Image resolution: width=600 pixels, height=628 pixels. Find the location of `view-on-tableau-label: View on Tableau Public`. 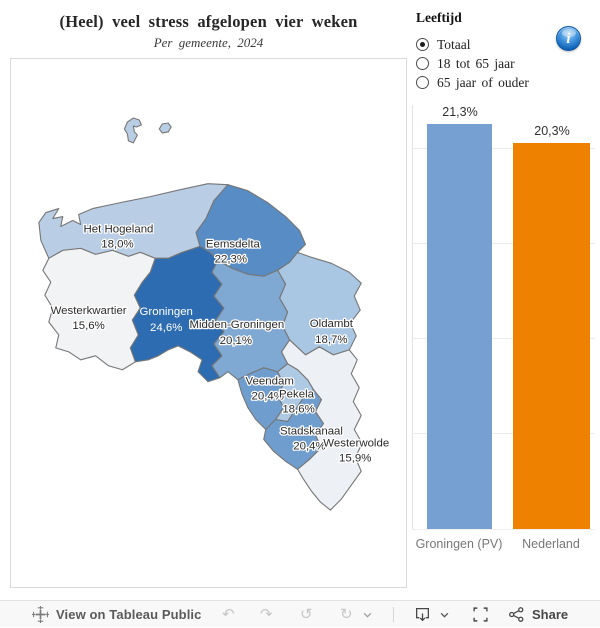

view-on-tableau-label: View on Tableau Public is located at coordinates (129, 614).